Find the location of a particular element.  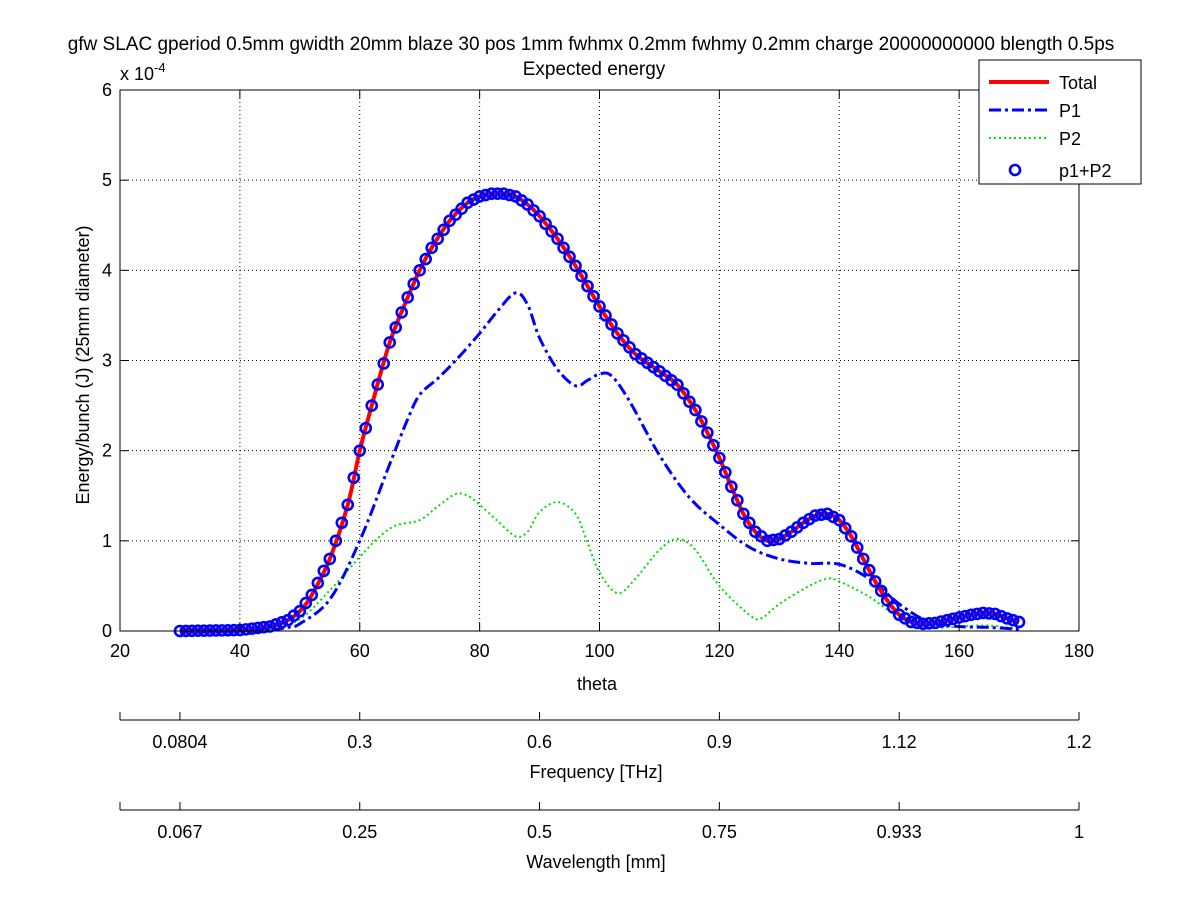

x-tick-label: 60 is located at coordinates (360, 651).